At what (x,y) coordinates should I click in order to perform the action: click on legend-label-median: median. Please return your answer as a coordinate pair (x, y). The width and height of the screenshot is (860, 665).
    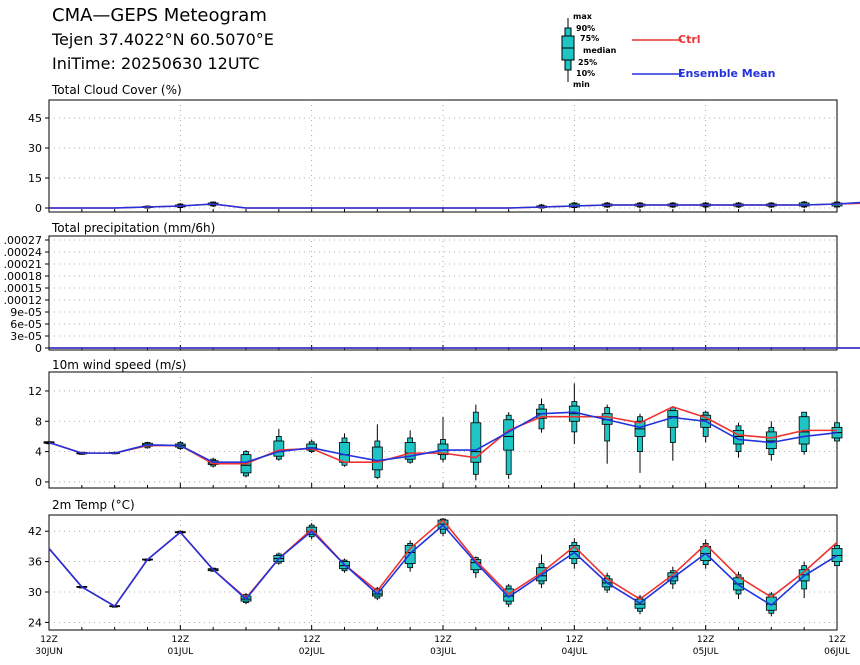
    Looking at the image, I should click on (600, 50).